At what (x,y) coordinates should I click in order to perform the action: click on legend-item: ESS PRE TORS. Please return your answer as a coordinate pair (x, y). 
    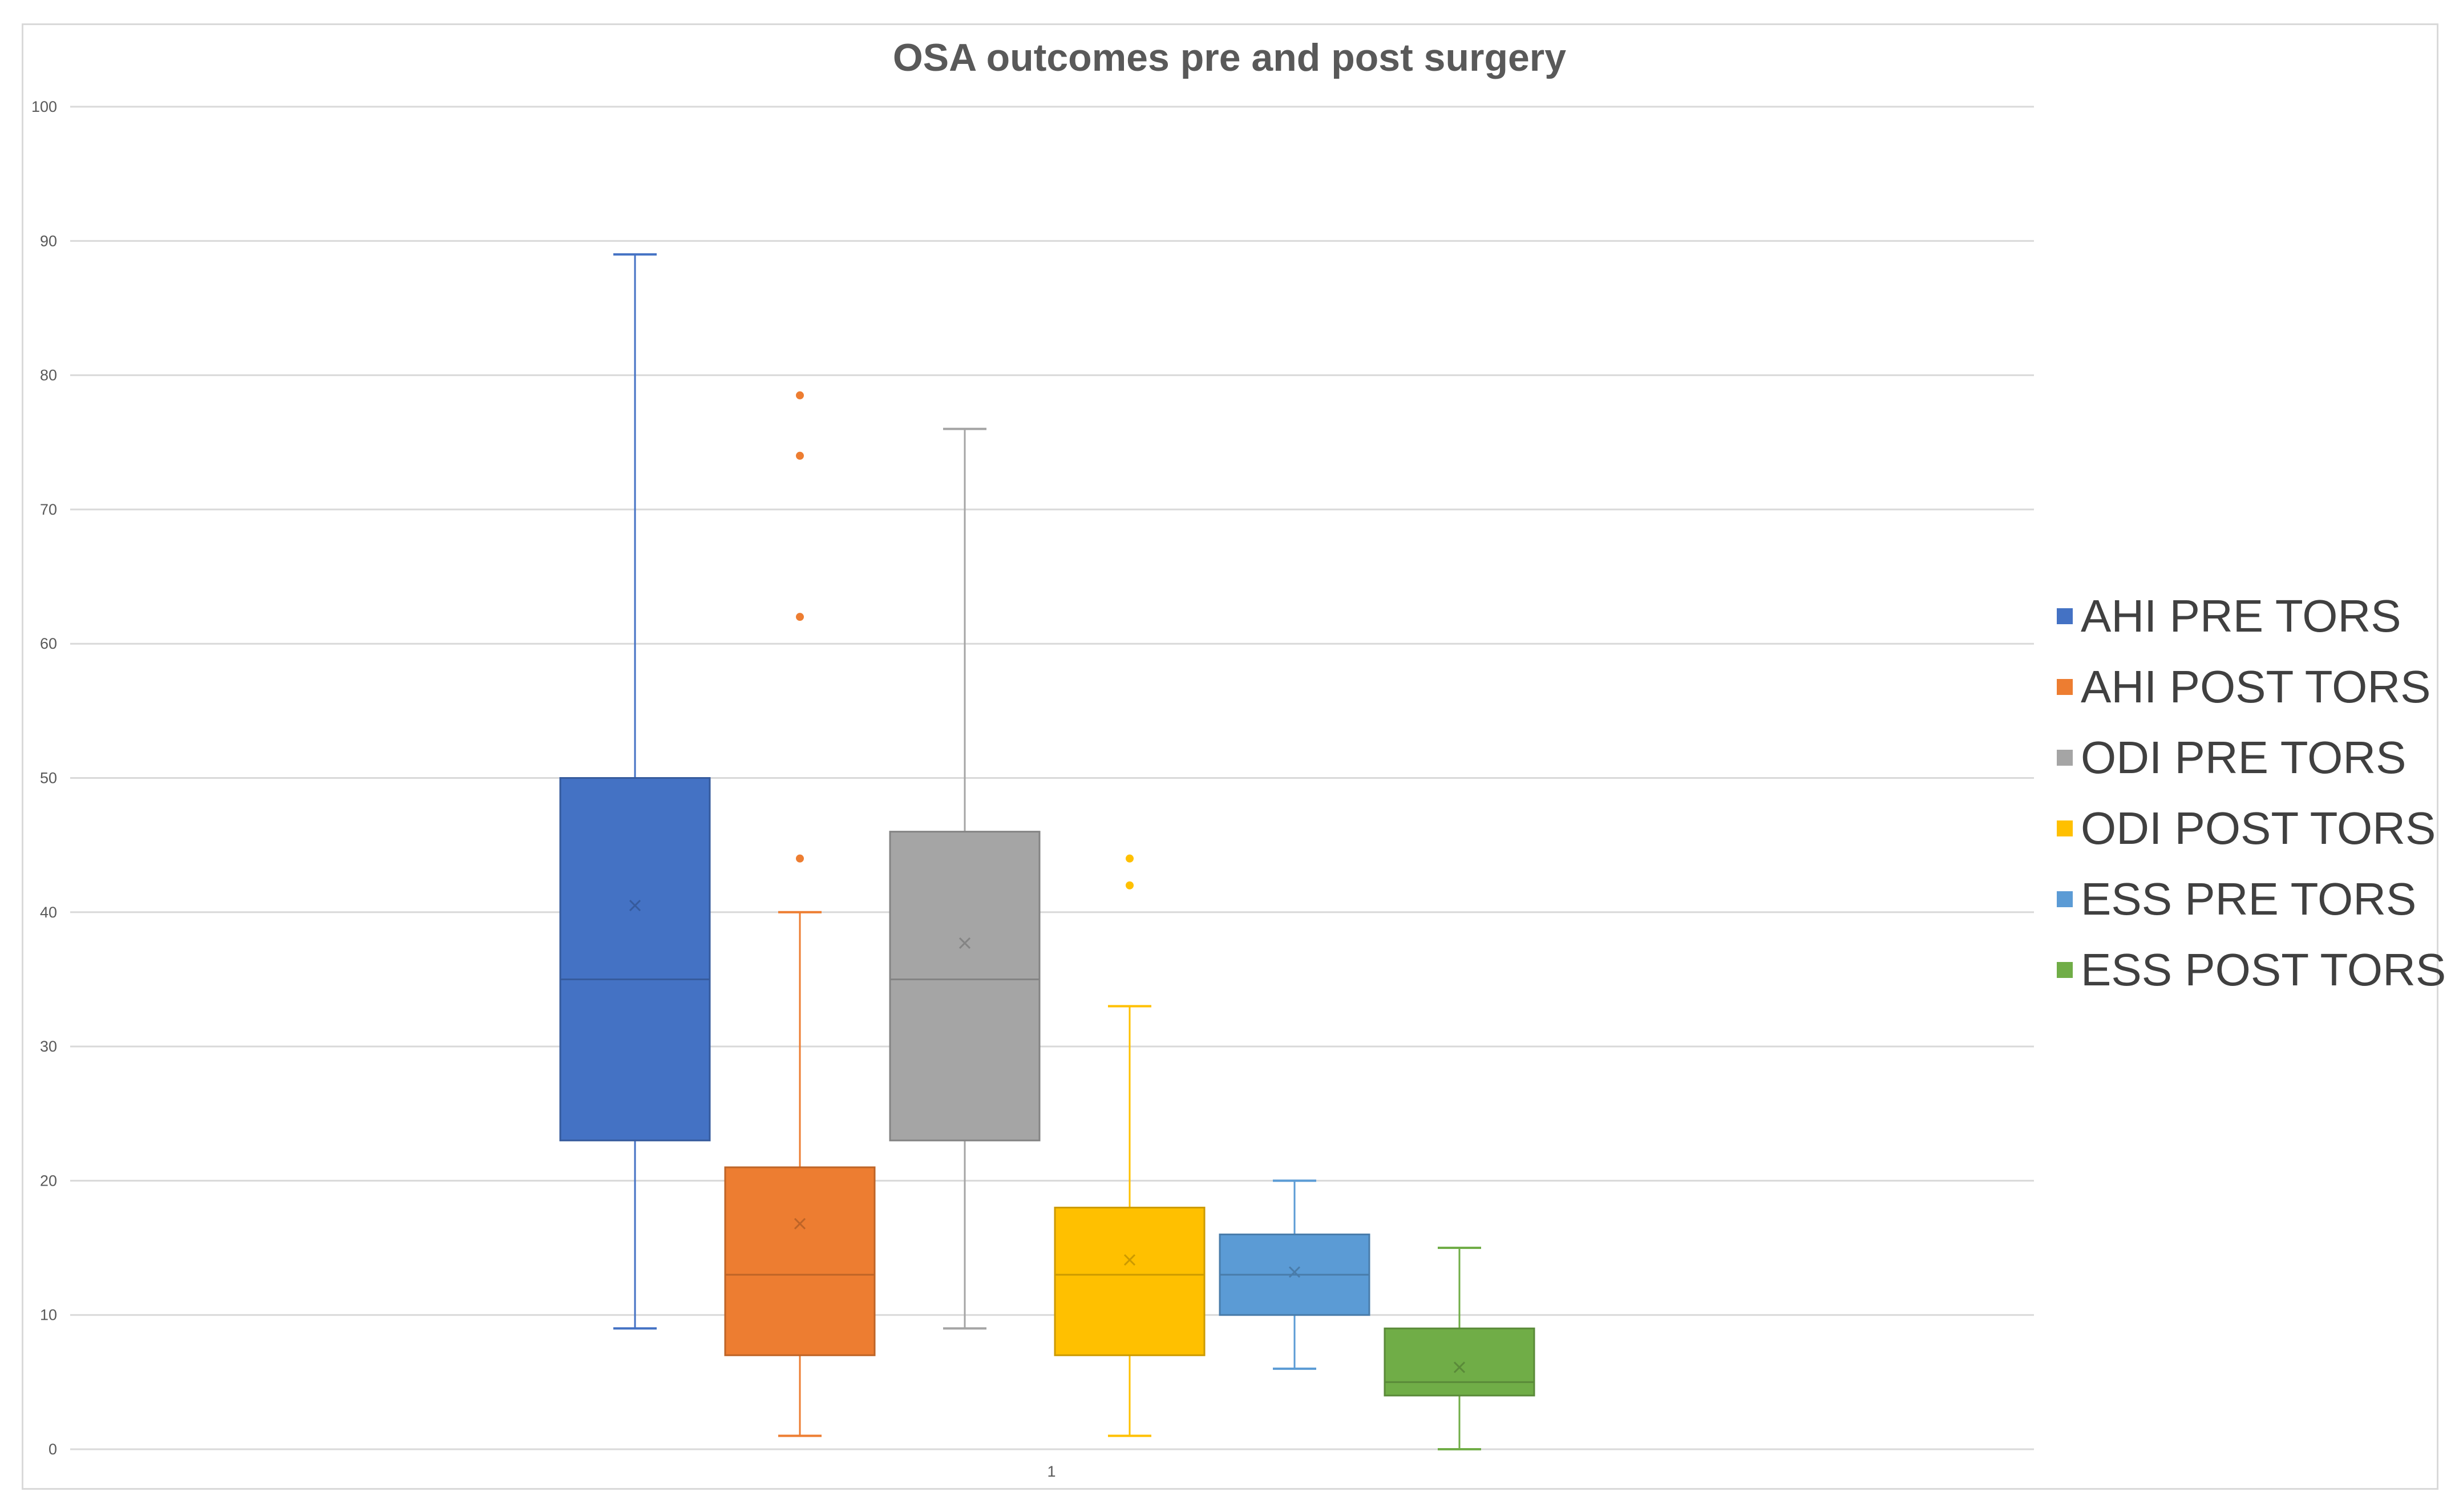
    Looking at the image, I should click on (2251, 899).